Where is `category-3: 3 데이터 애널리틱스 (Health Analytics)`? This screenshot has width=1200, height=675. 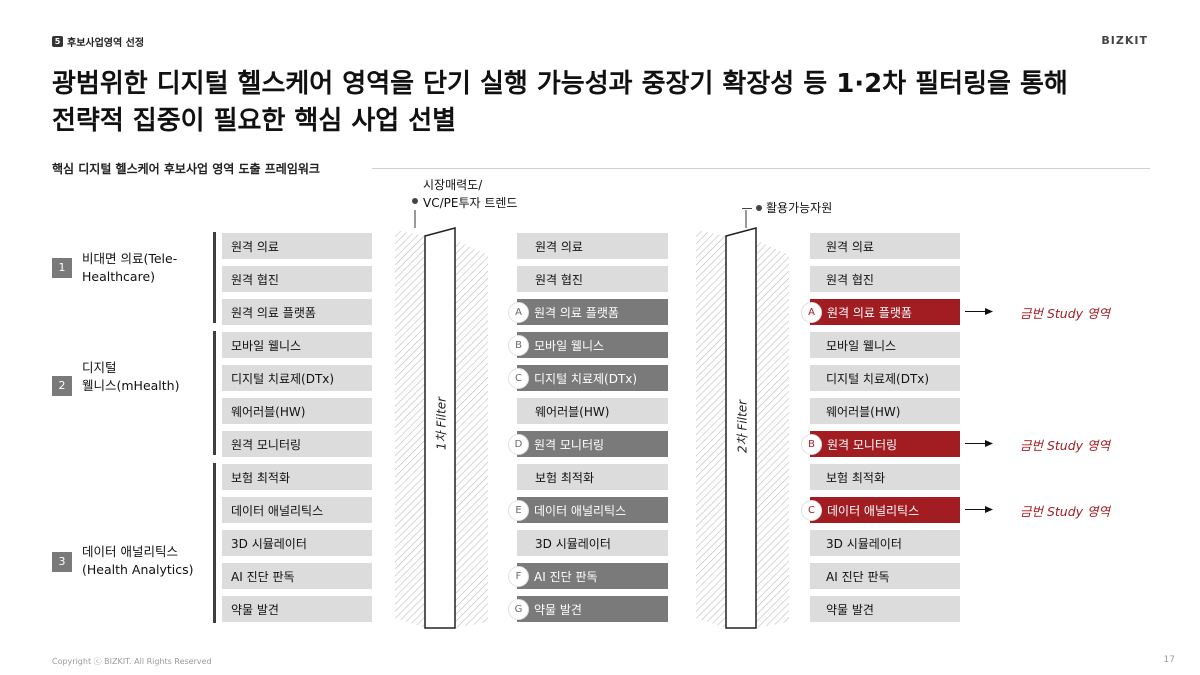
category-3: 3 데이터 애널리틱스 (Health Analytics) is located at coordinates (123, 561).